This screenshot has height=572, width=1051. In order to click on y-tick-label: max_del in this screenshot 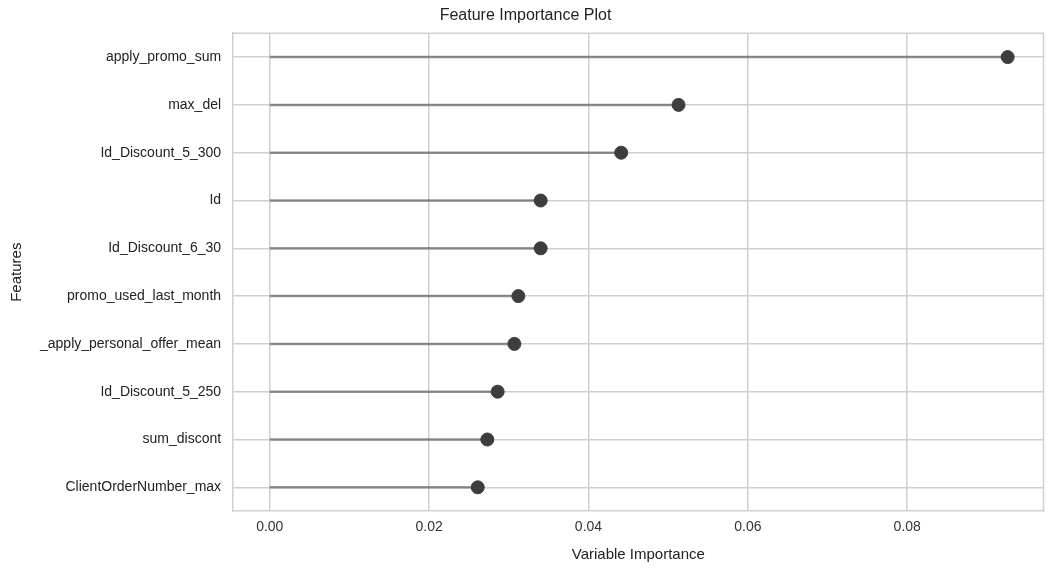, I will do `click(195, 103)`.